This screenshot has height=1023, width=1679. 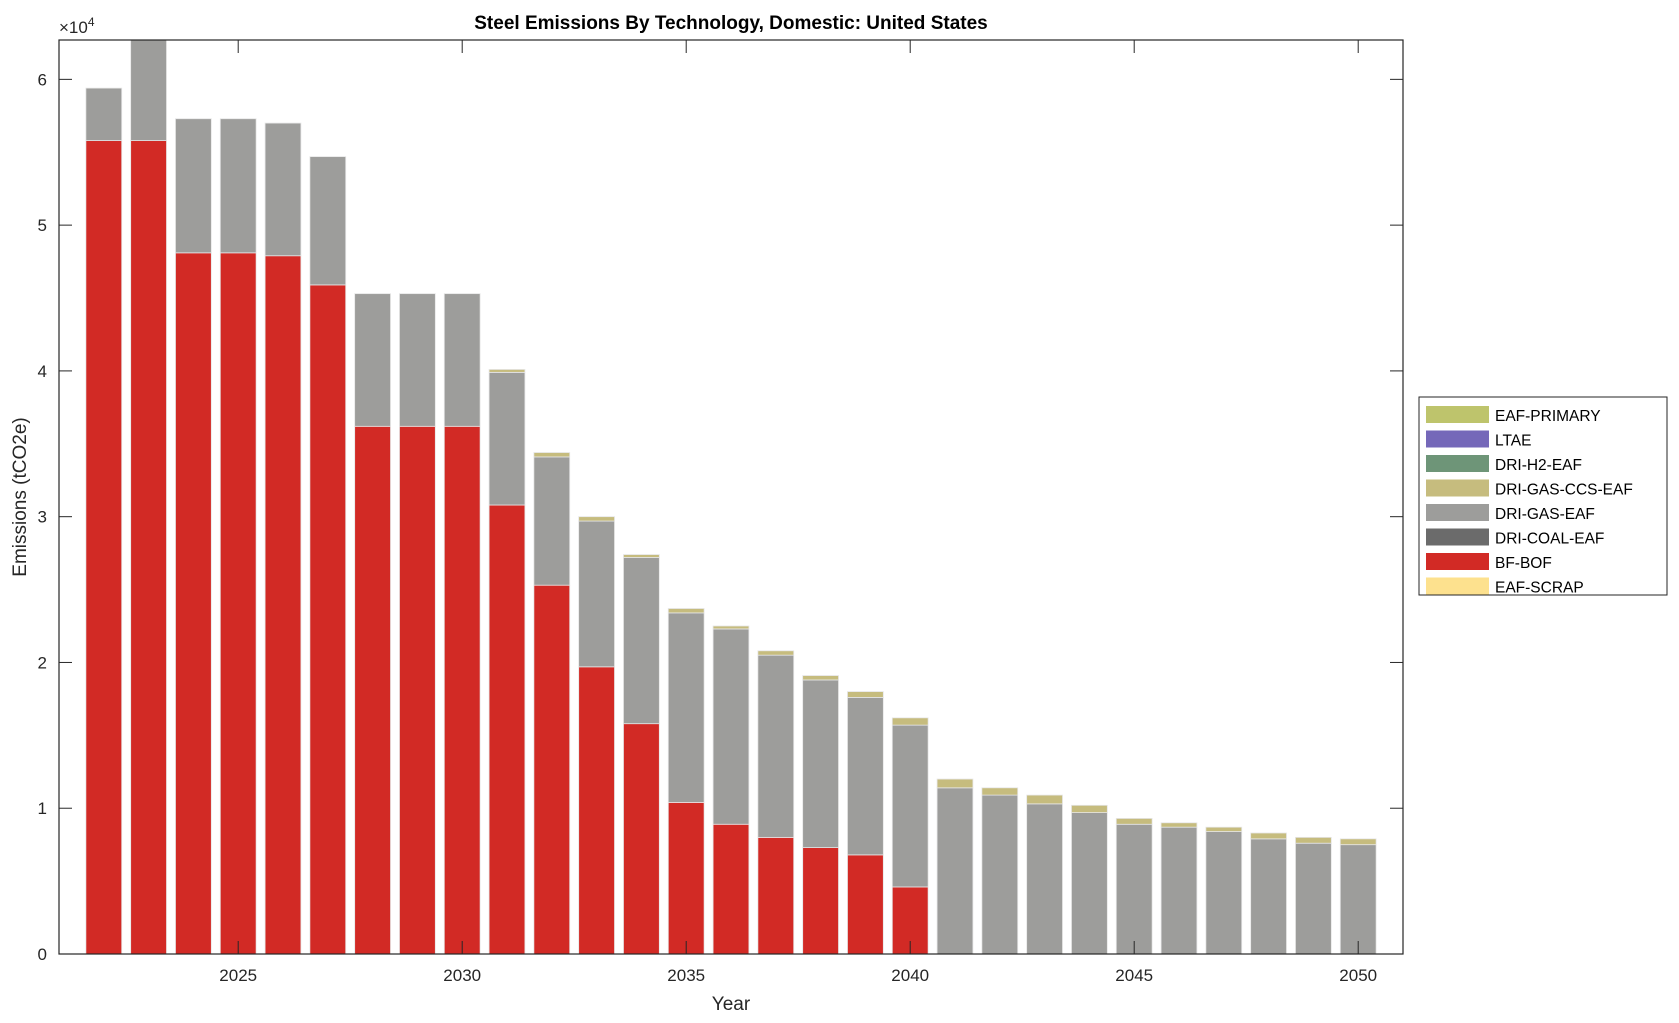 What do you see at coordinates (552, 521) in the screenshot?
I see `bar-dri-gas-eaf-2032` at bounding box center [552, 521].